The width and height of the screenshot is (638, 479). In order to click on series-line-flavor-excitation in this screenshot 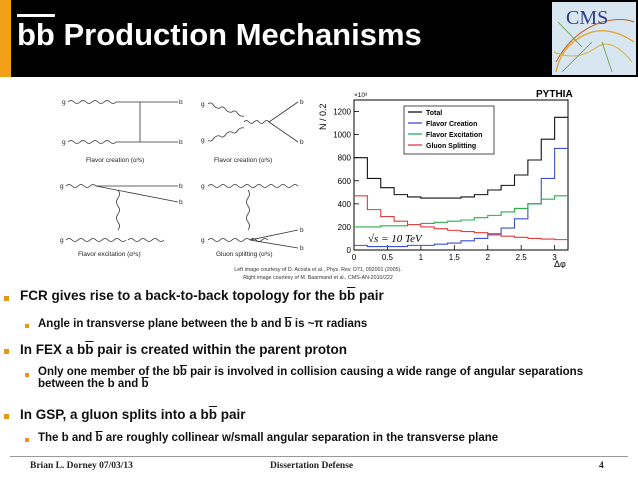, I will do `click(461, 211)`.